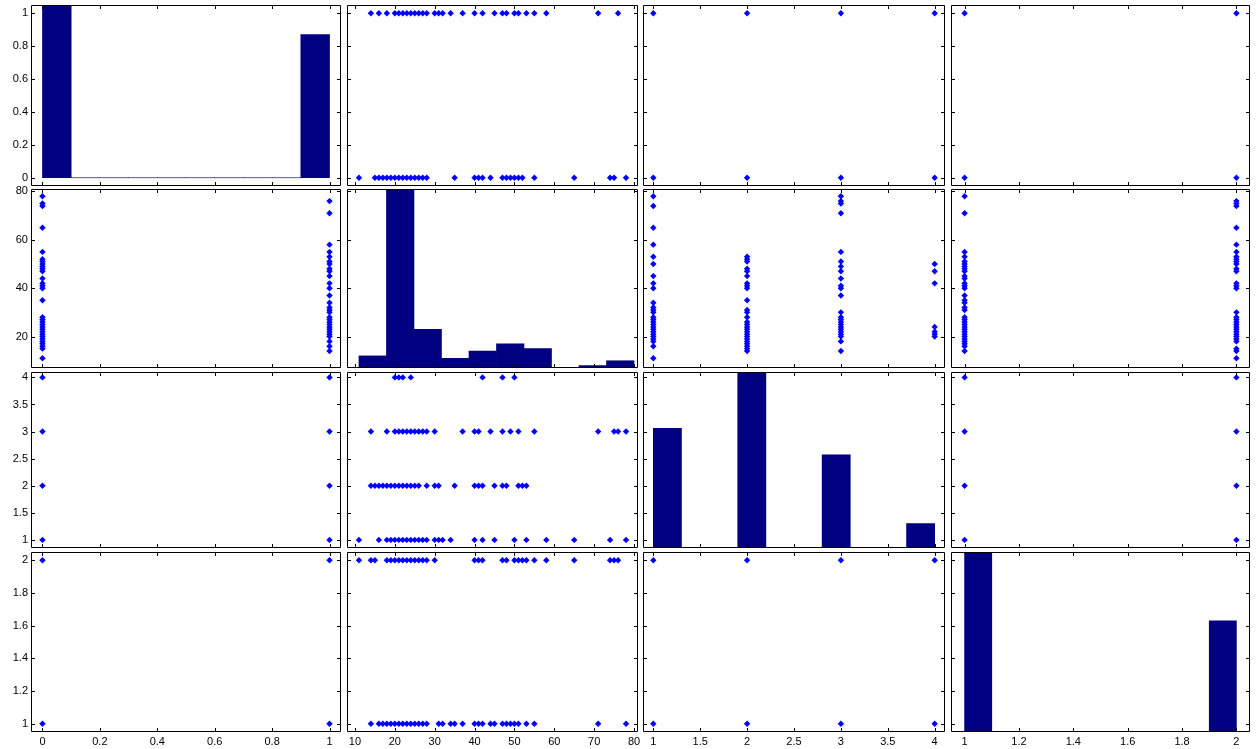 This screenshot has height=749, width=1256. Describe the element at coordinates (272, 740) in the screenshot. I see `x-tick-label: 0.8` at that location.